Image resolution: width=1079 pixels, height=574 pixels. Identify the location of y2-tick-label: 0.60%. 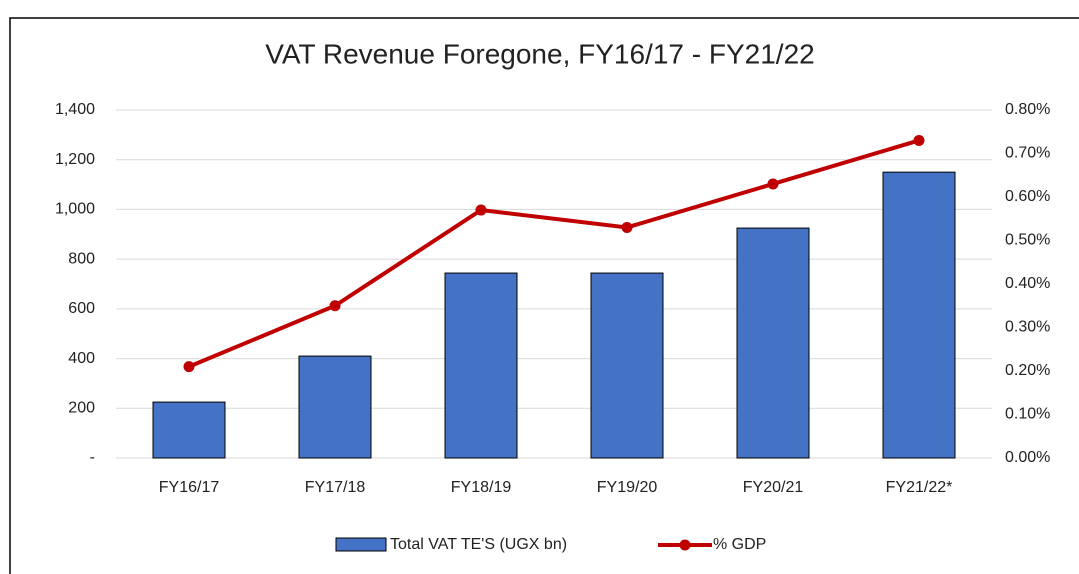
(1027, 196).